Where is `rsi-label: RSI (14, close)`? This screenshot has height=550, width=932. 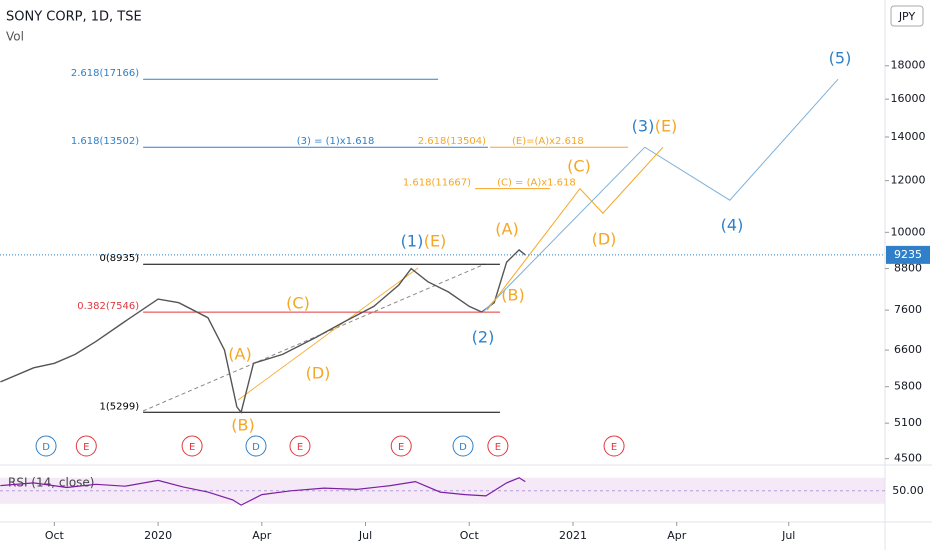
rsi-label: RSI (14, close) is located at coordinates (51, 483).